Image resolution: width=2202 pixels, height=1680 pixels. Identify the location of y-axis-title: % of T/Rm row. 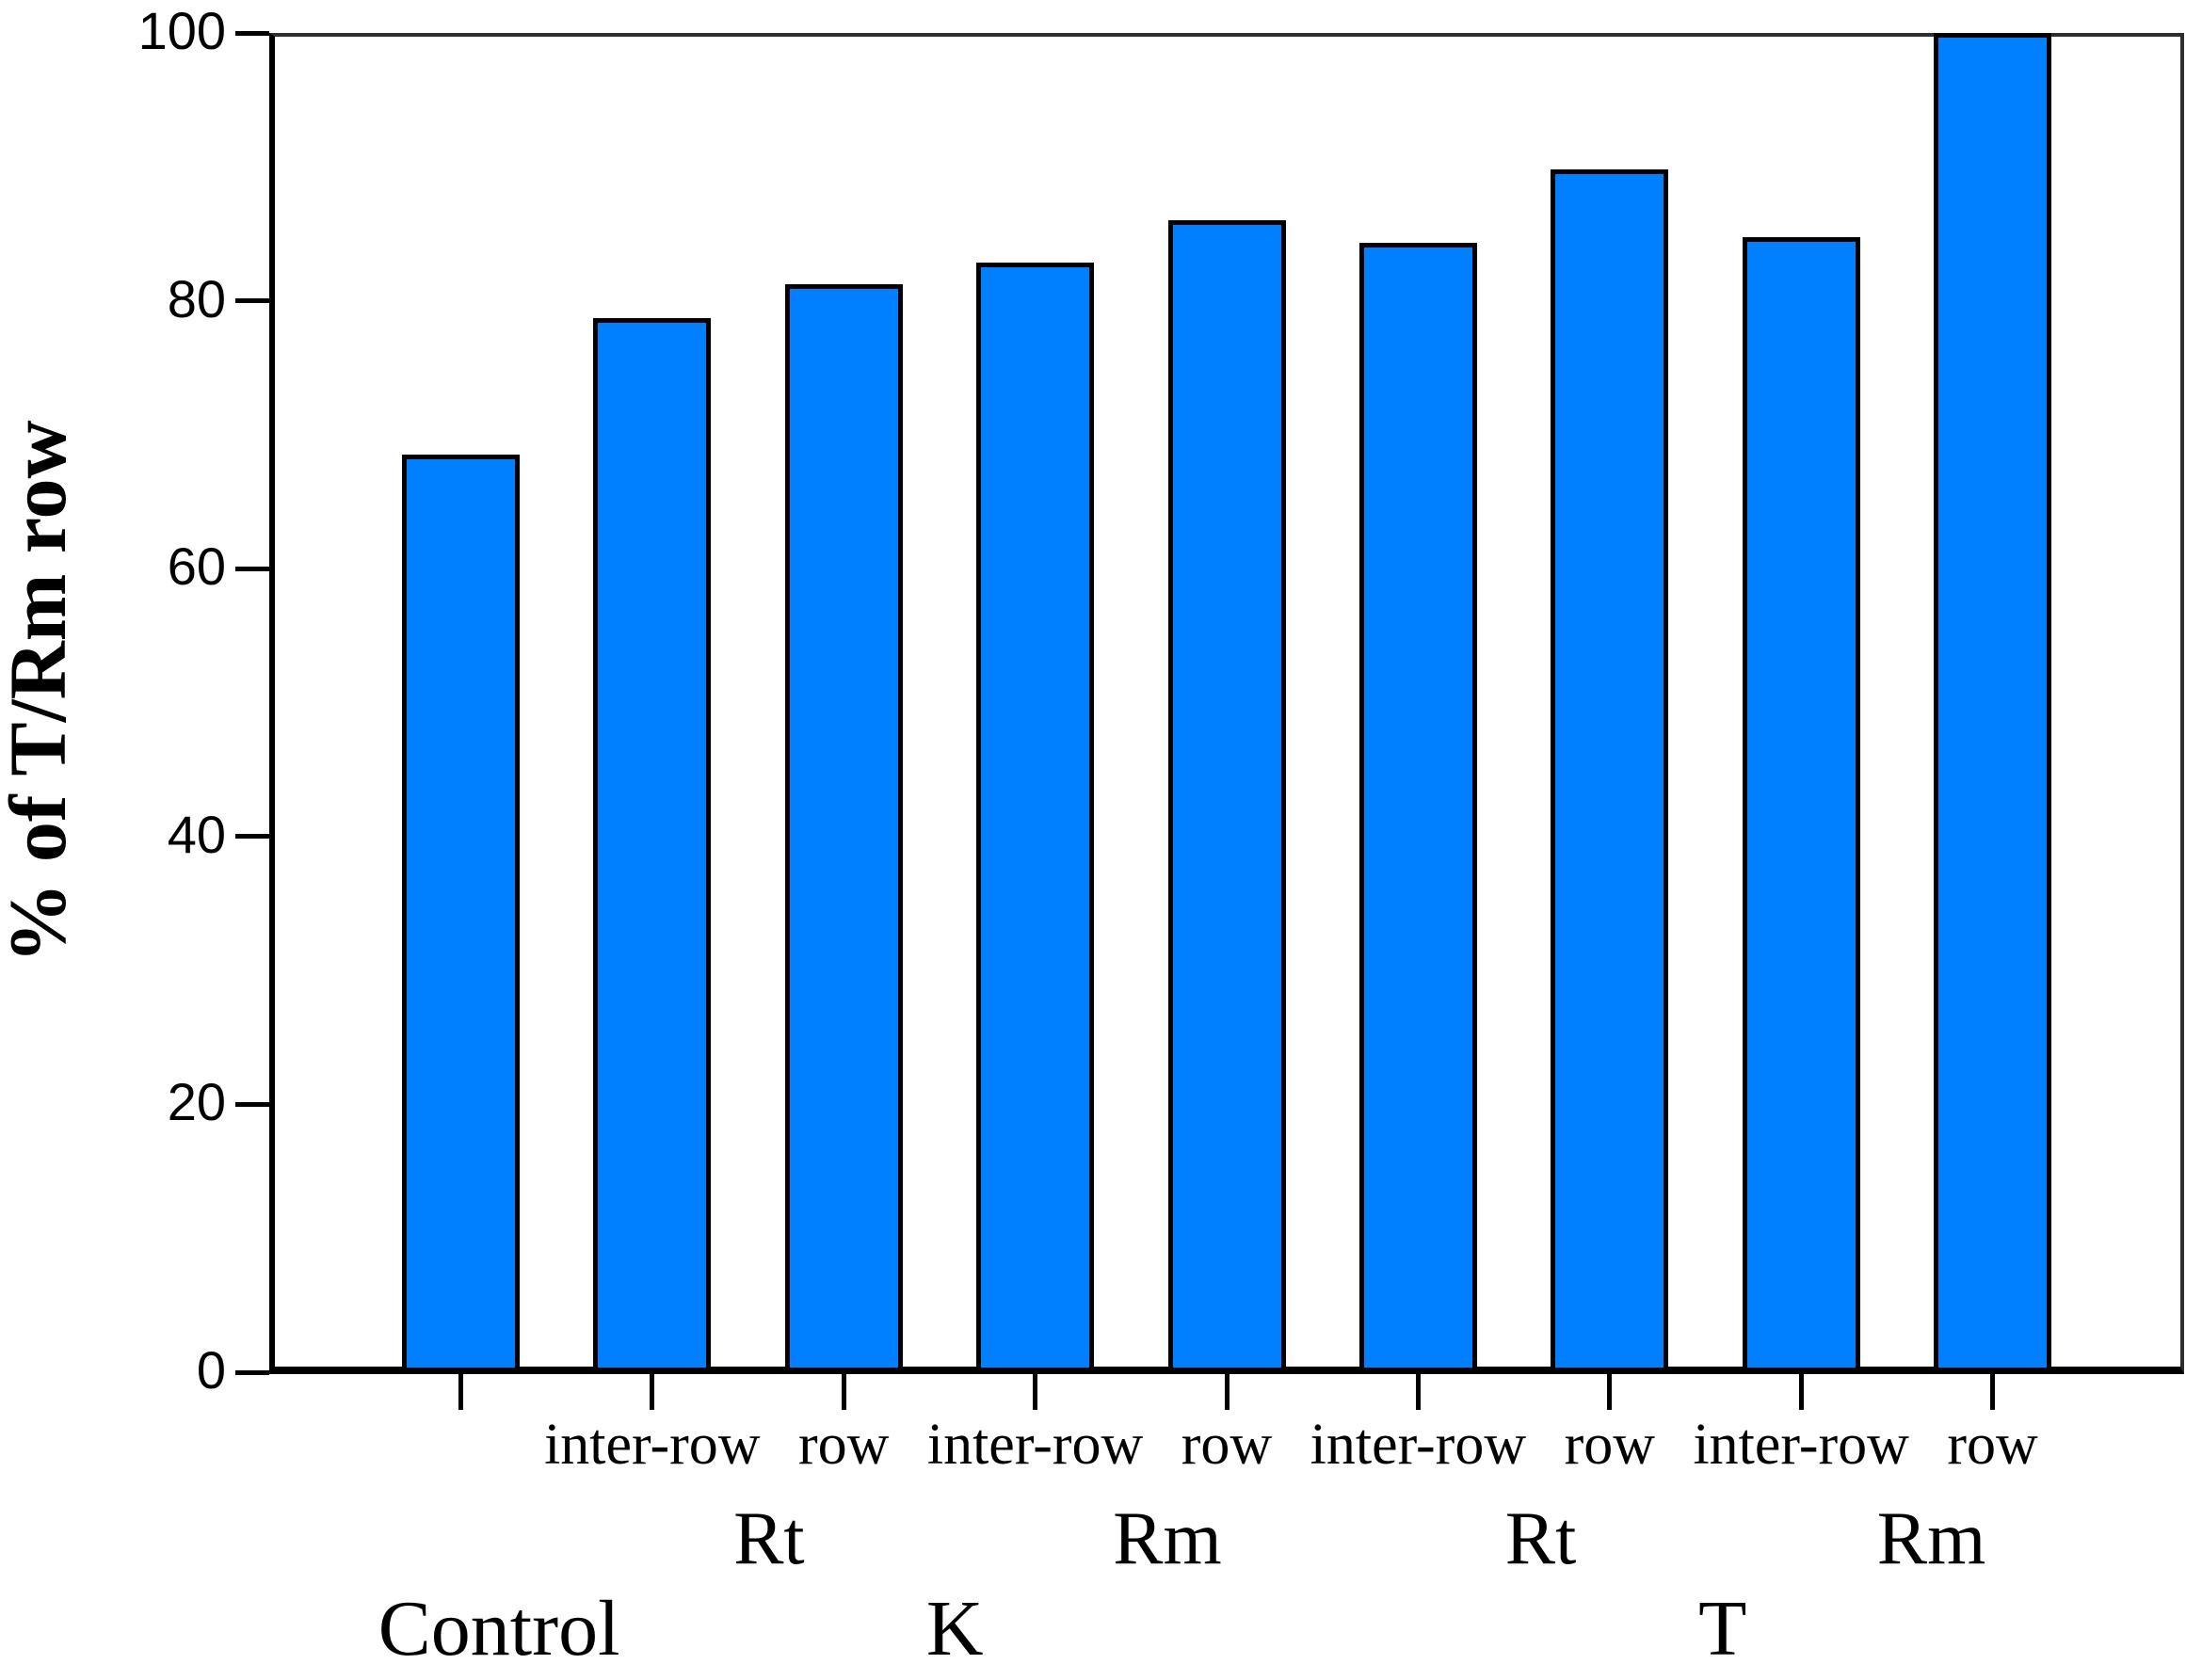
(41, 692).